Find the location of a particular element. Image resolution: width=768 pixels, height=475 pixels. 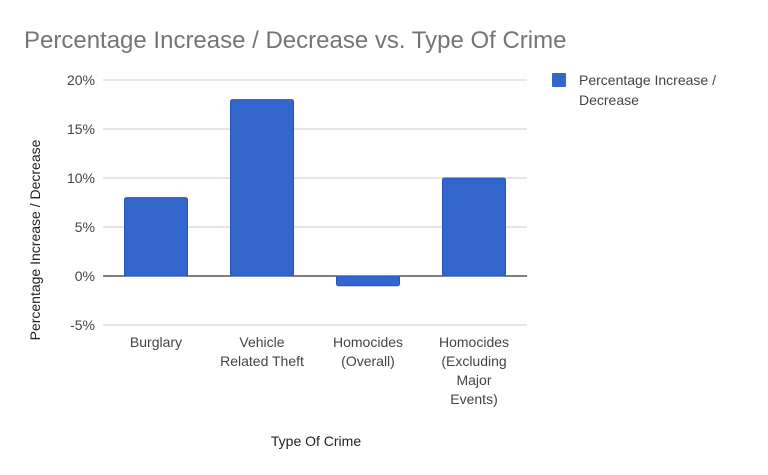

y-tick-label: 20% is located at coordinates (81, 80).